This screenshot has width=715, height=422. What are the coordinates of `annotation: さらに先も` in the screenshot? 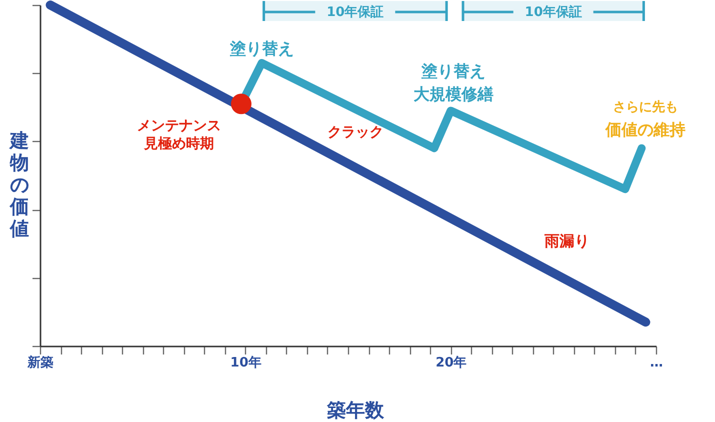 It's located at (645, 108).